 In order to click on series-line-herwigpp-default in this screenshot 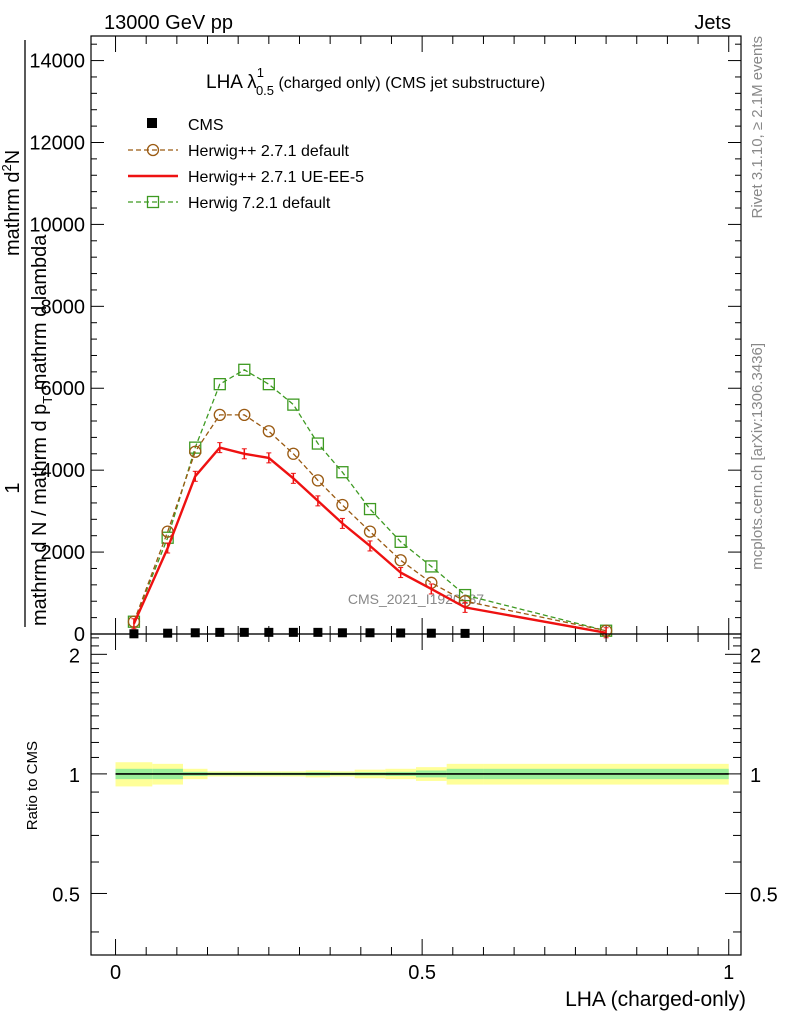, I will do `click(370, 523)`.